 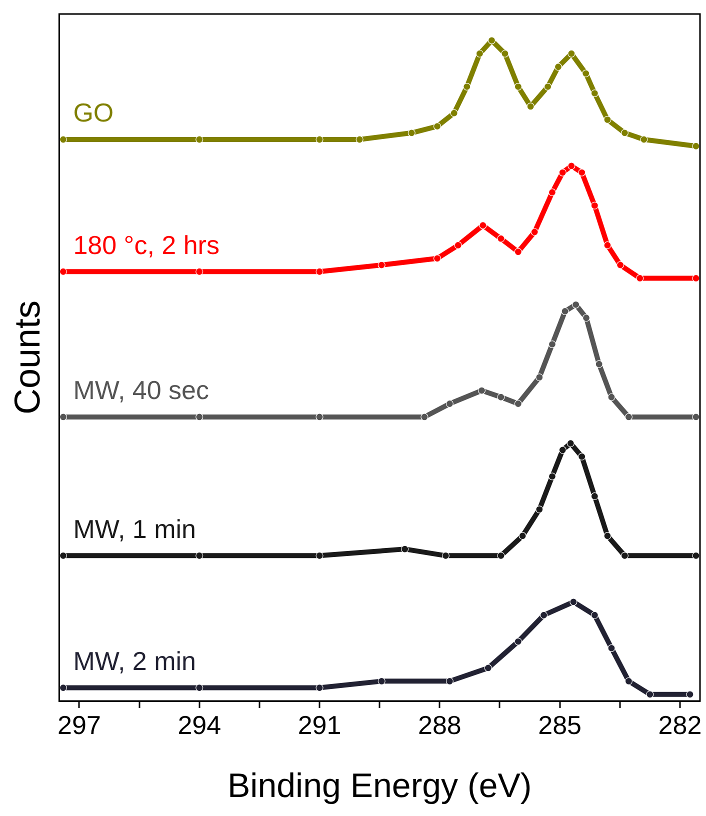 I want to click on series-label: 180 °c, 2 hrs, so click(x=146, y=245).